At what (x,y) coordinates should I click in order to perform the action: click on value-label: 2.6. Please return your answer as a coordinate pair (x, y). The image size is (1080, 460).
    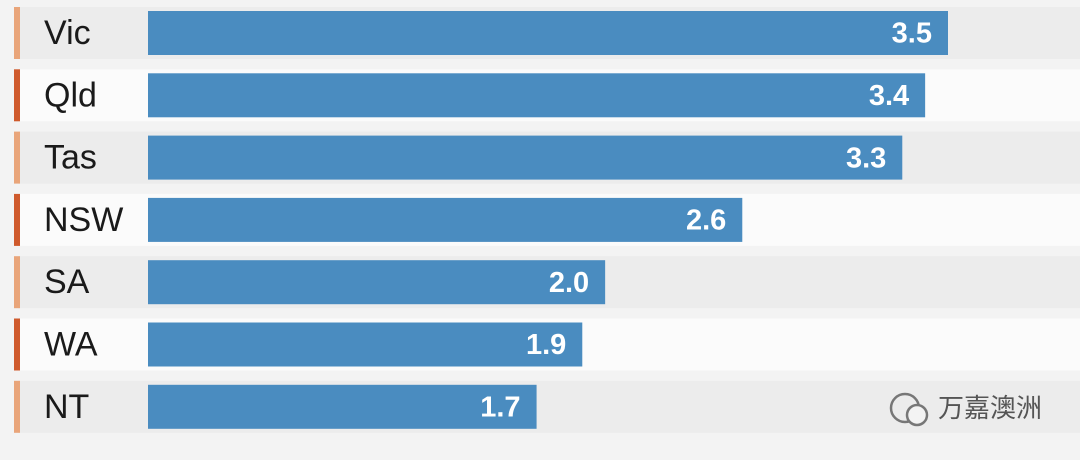
    Looking at the image, I should click on (706, 221).